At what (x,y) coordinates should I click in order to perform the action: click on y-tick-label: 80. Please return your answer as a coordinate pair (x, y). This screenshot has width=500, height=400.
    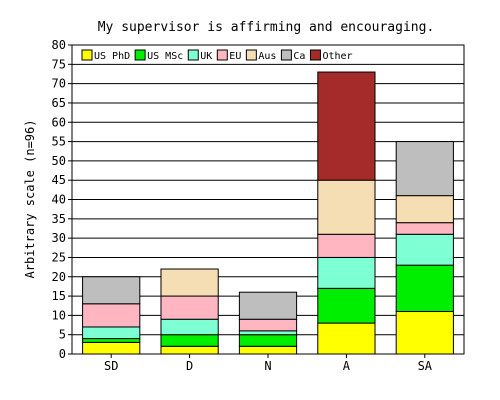
    Looking at the image, I should click on (59, 45).